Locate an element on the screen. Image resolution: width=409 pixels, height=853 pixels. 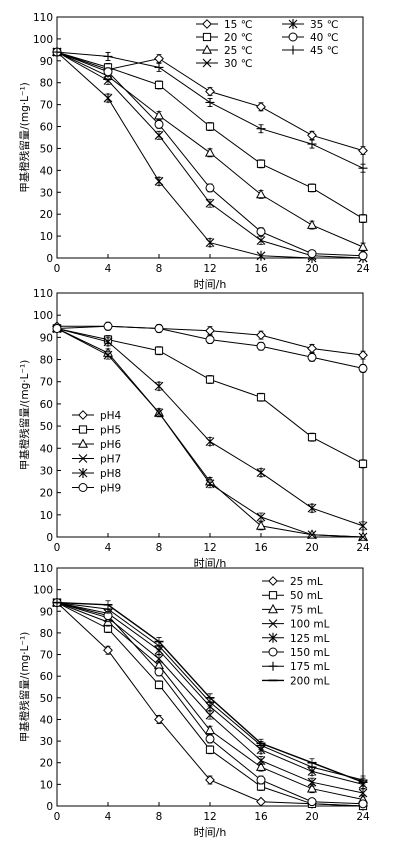
x-tick-label: 16 is located at coordinates (261, 548).